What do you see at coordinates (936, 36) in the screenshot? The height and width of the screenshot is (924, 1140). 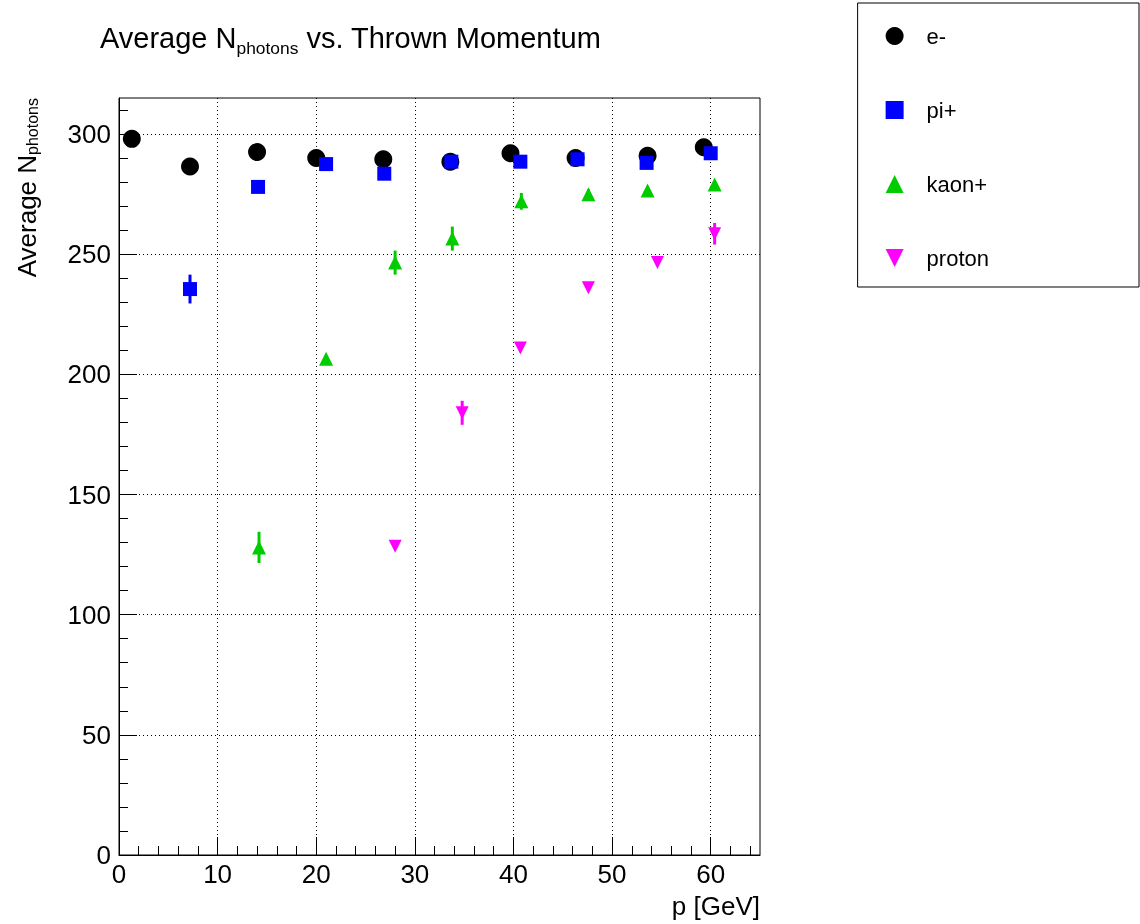 I see `legend-label: e-` at bounding box center [936, 36].